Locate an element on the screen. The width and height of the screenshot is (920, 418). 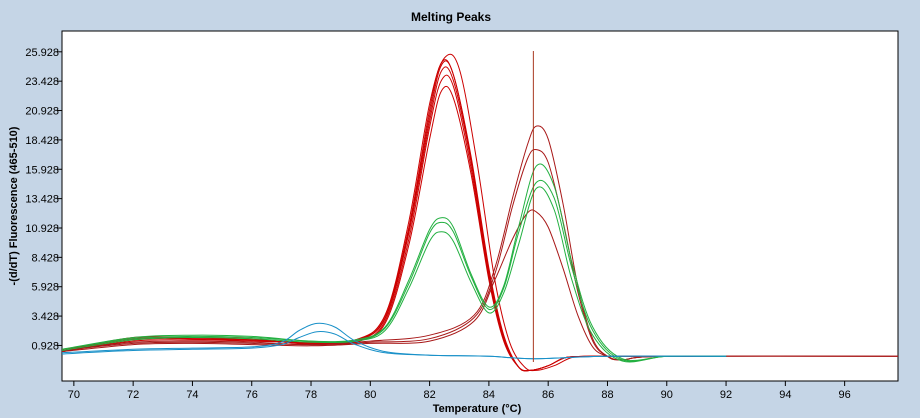
x-tick-label: 82 is located at coordinates (429, 395).